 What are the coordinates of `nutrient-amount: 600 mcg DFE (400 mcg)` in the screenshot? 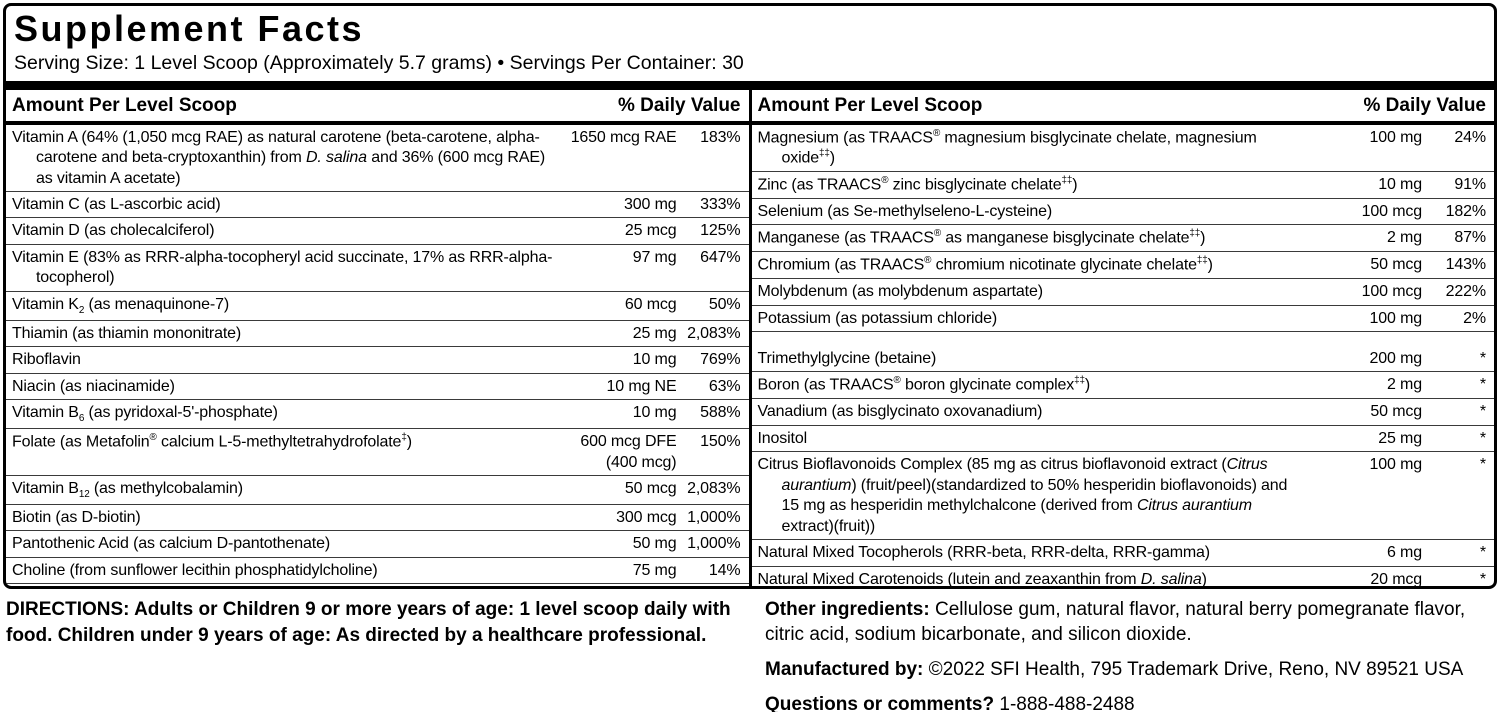 It's located at (628, 452).